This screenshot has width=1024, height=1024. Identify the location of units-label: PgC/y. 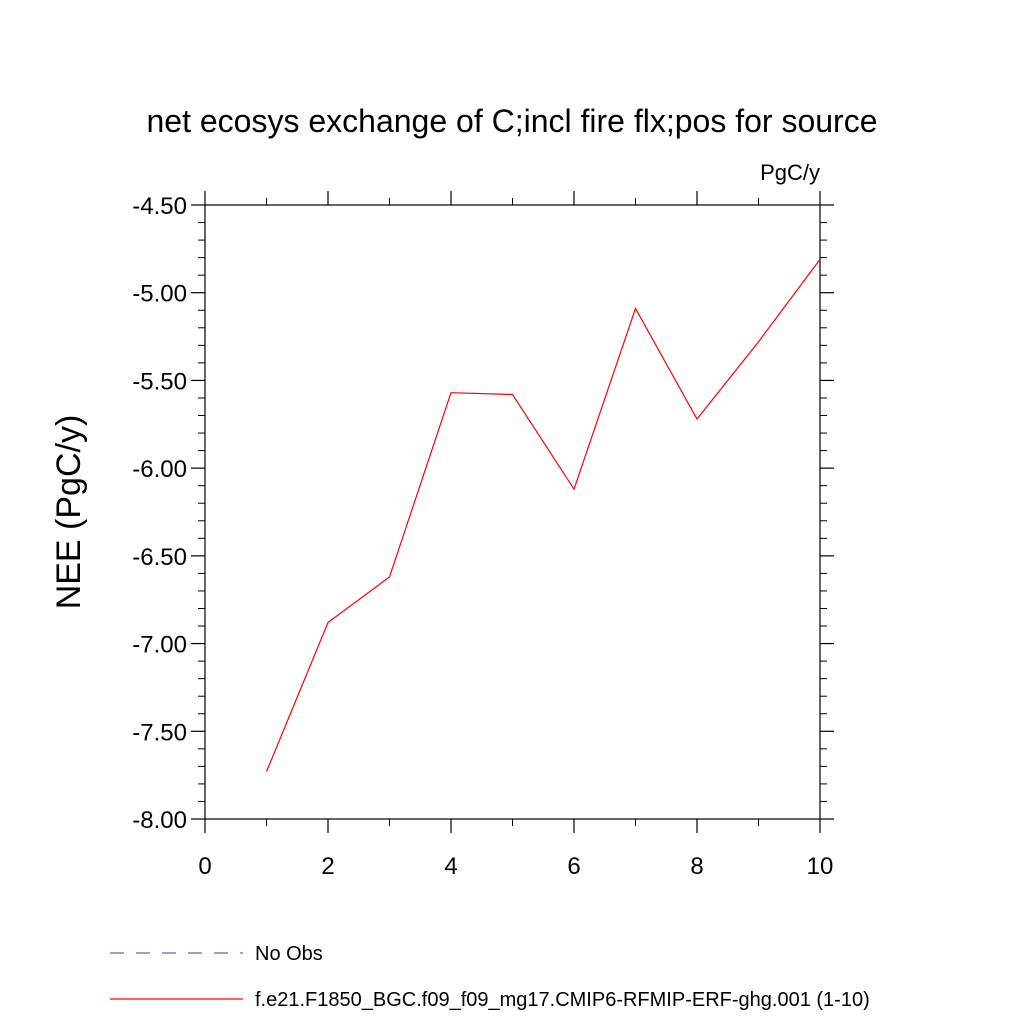
(790, 172).